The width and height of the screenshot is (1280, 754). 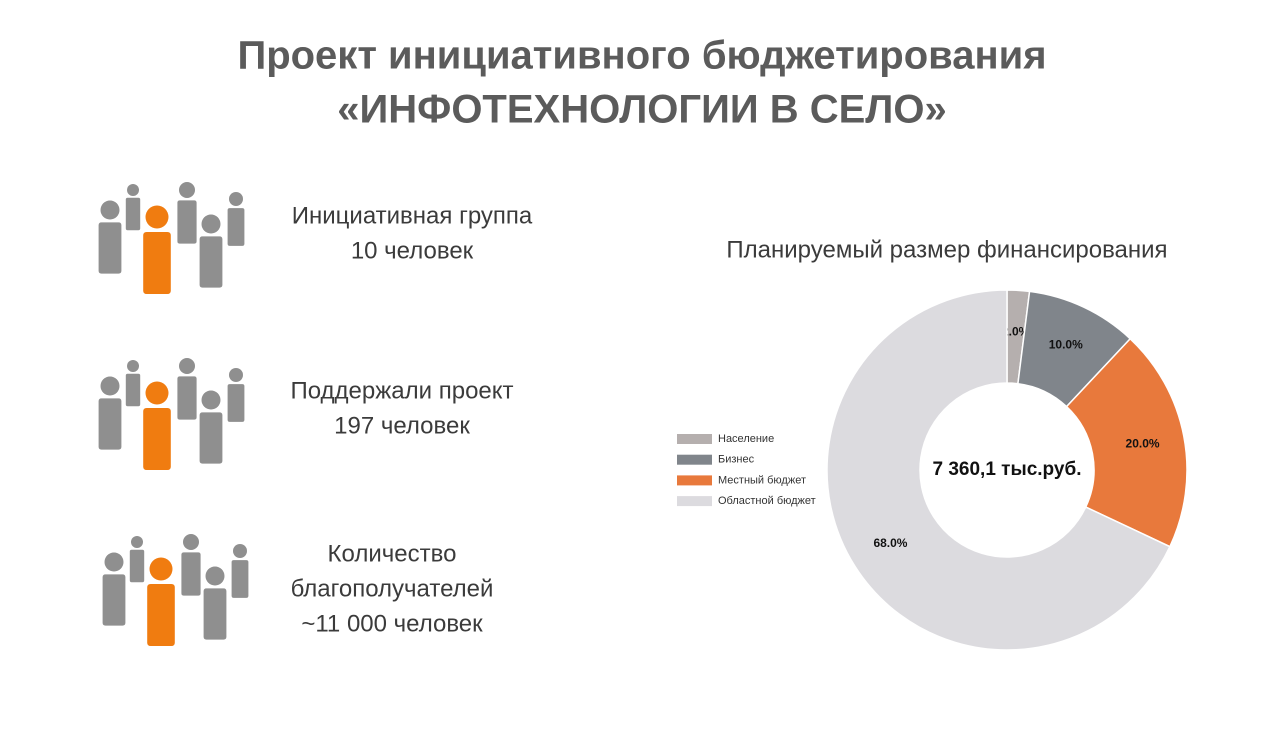 What do you see at coordinates (392, 553) in the screenshot?
I see `stat-line: Количество` at bounding box center [392, 553].